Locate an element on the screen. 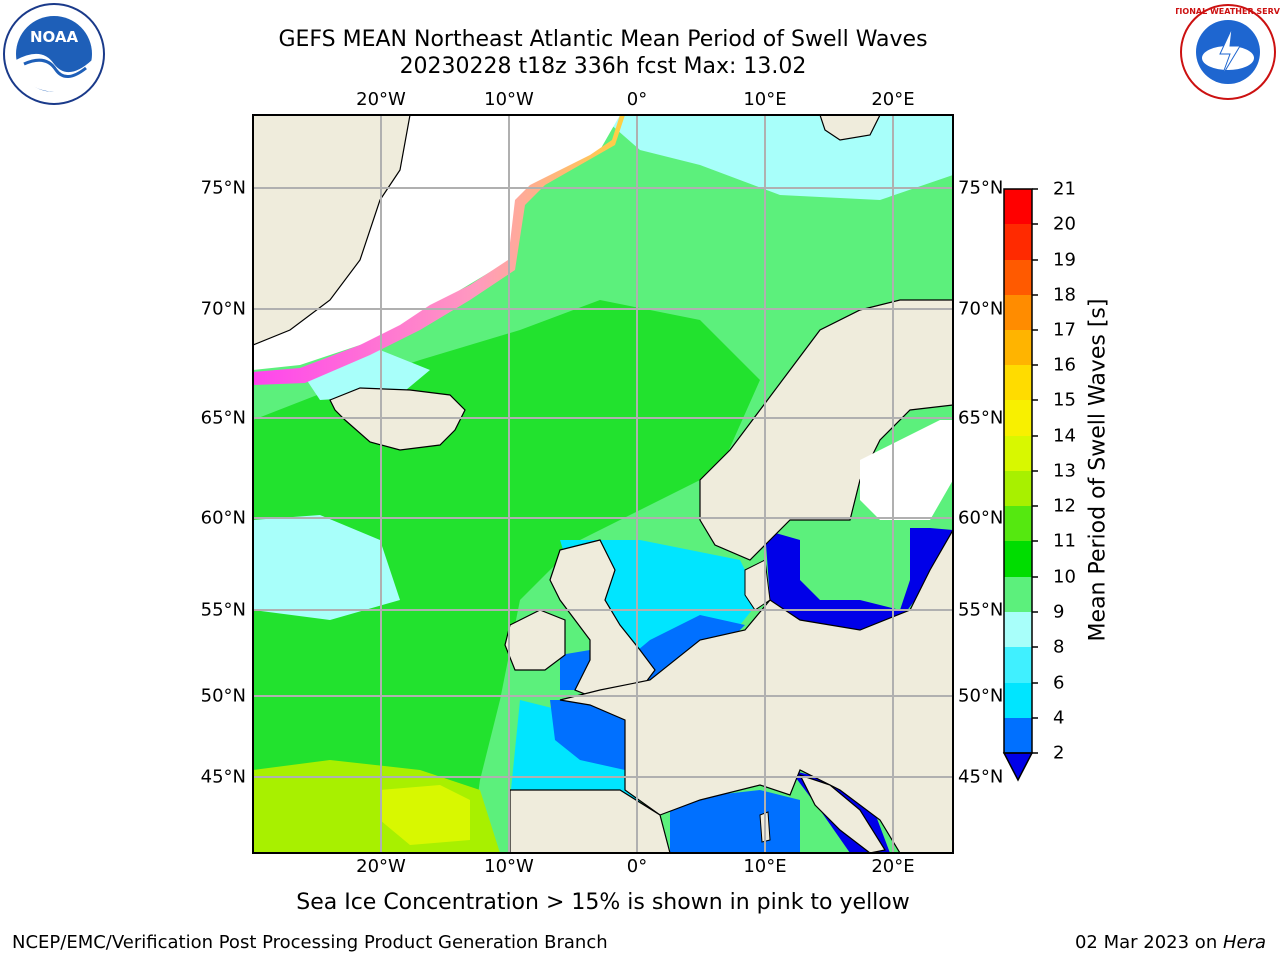  iberia-land is located at coordinates (590, 821).